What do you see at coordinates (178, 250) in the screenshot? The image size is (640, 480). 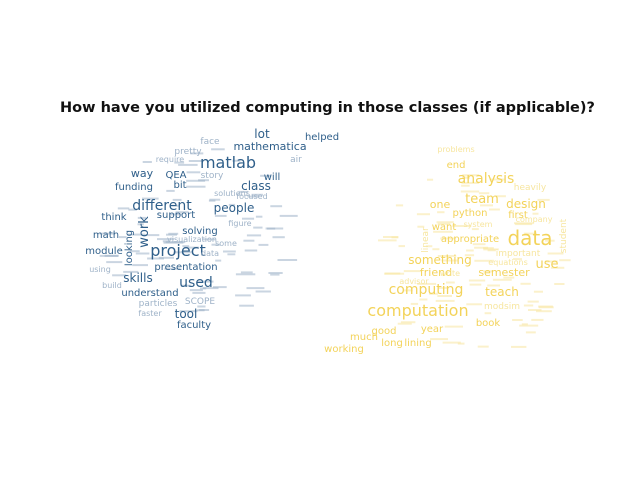 I see `left-cloud-word: project` at bounding box center [178, 250].